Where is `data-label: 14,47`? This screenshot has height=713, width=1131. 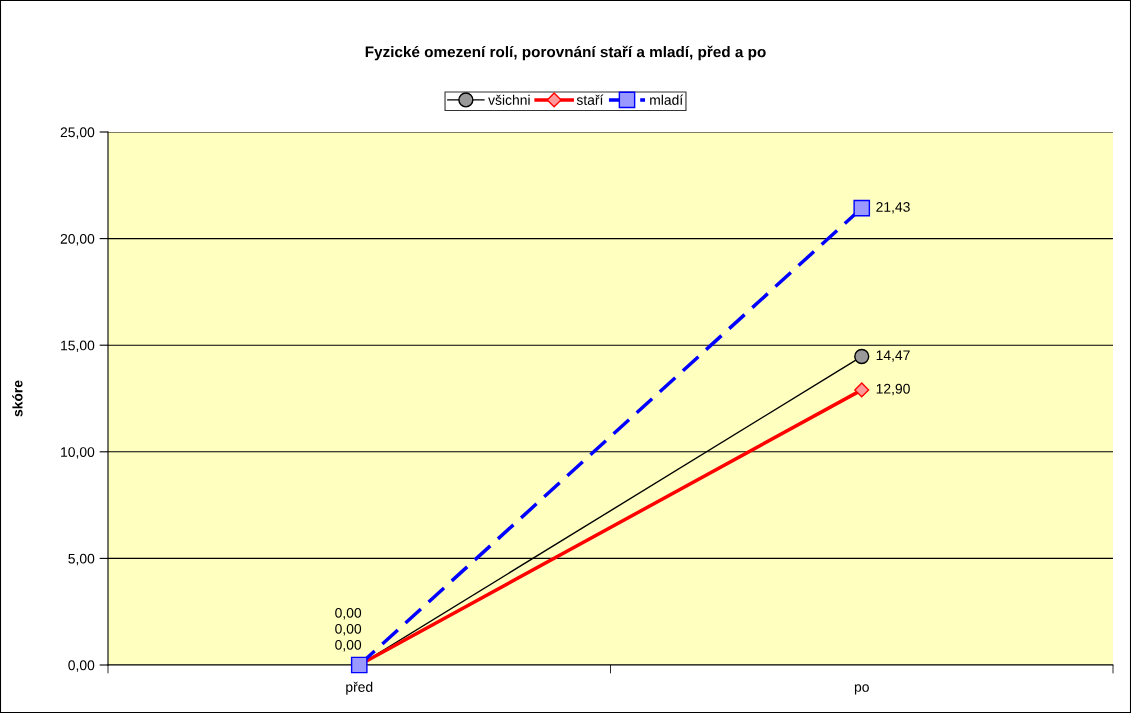 data-label: 14,47 is located at coordinates (893, 356).